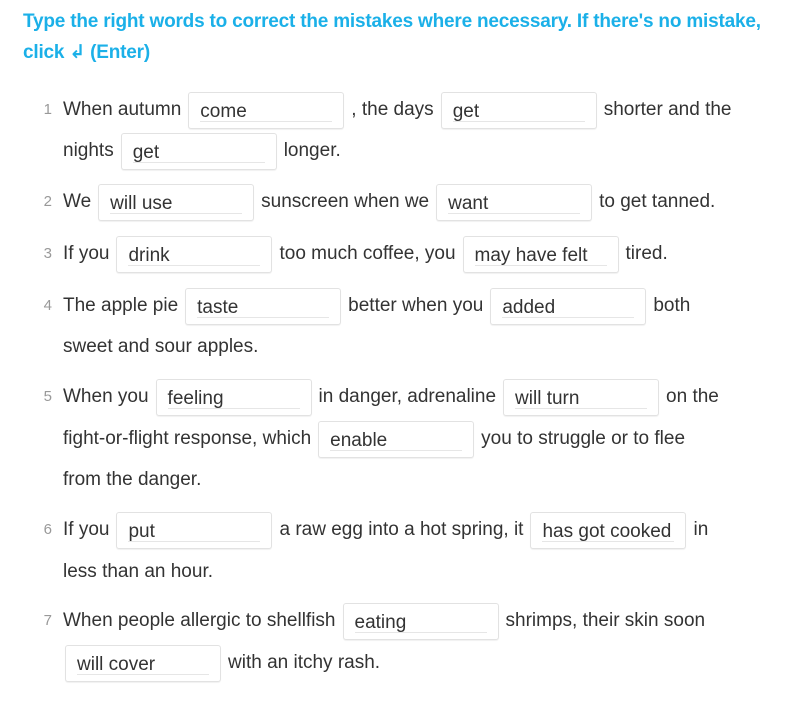 This screenshot has height=703, width=797. I want to click on question-number: 5, so click(47, 396).